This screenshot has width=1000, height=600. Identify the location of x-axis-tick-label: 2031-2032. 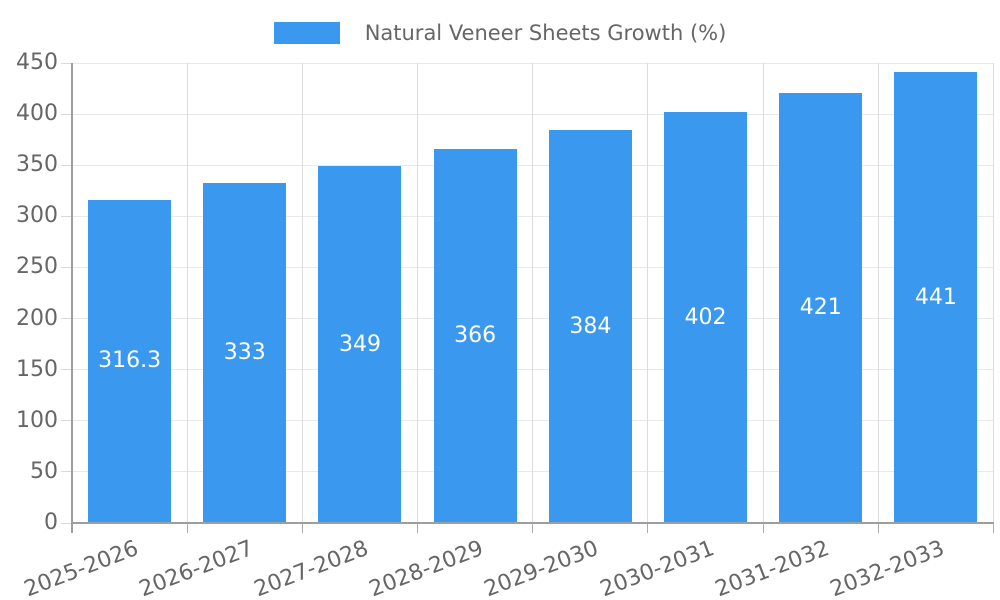
(772, 568).